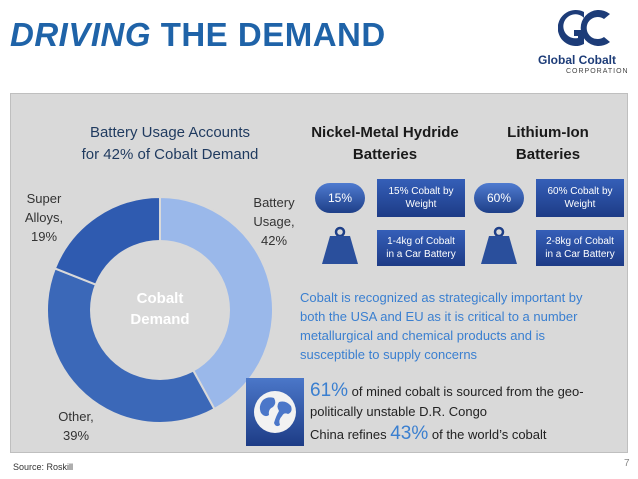  I want to click on logo-subtitle: CORPORATION, so click(597, 71).